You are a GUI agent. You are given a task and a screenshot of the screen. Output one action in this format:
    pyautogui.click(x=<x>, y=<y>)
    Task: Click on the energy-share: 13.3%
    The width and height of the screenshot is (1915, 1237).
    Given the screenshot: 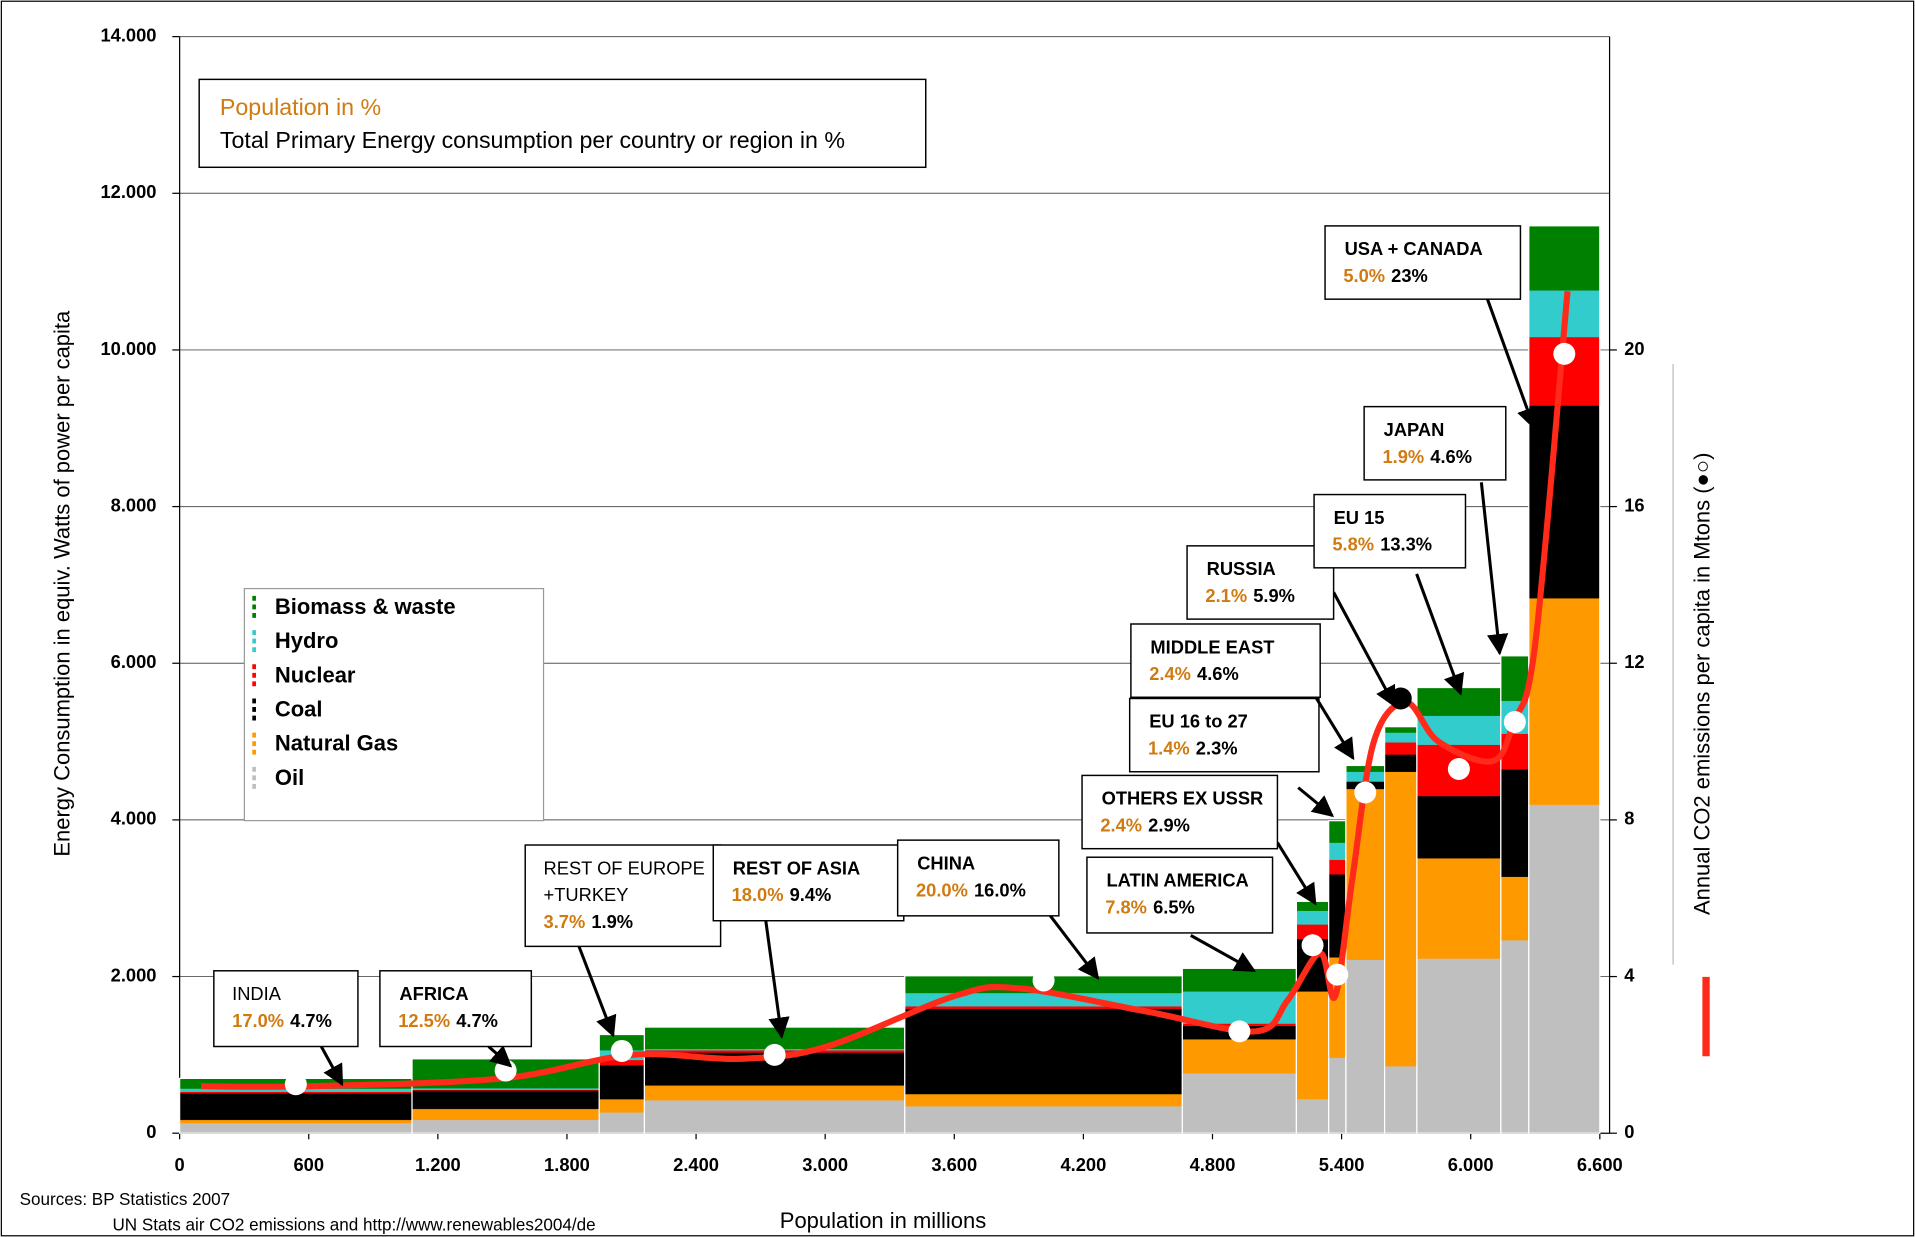 What is the action you would take?
    pyautogui.click(x=1406, y=544)
    